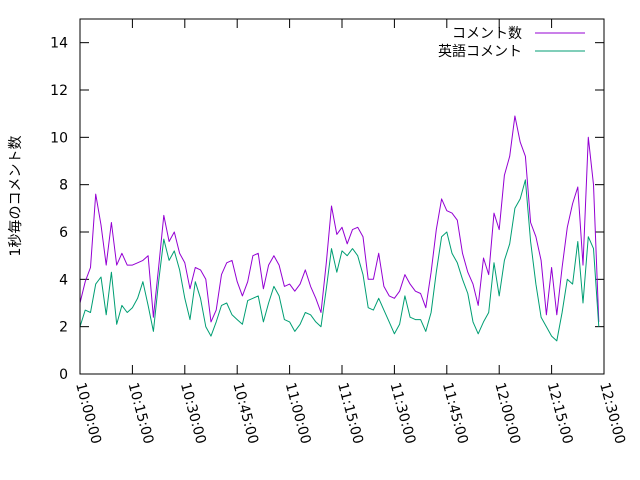 This screenshot has height=480, width=640. What do you see at coordinates (560, 413) in the screenshot?
I see `x-tick-label: 12:15:00` at bounding box center [560, 413].